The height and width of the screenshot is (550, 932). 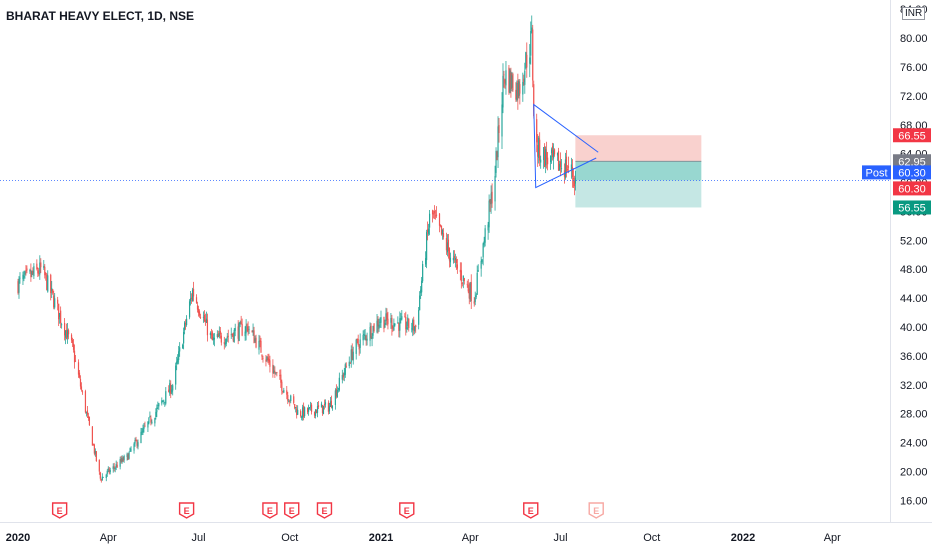 What do you see at coordinates (914, 39) in the screenshot?
I see `price-tick-label: 80.00` at bounding box center [914, 39].